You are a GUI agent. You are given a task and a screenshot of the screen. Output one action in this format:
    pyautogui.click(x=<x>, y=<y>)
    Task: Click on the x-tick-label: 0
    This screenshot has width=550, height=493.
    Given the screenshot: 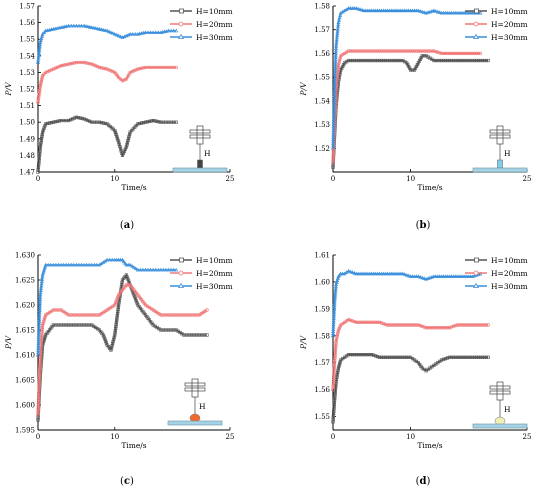 What is the action you would take?
    pyautogui.click(x=38, y=179)
    